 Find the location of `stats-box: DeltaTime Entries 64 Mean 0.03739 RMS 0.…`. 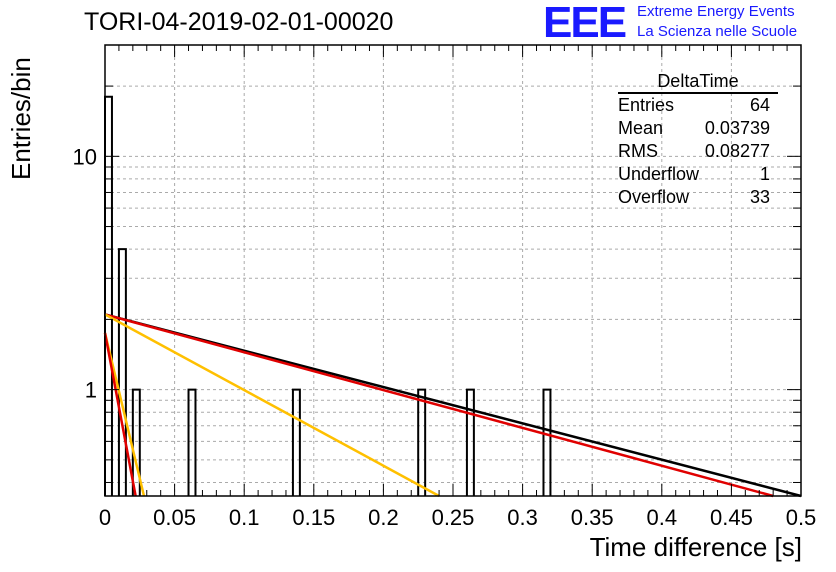

stats-box: DeltaTime Entries 64 Mean 0.03739 RMS 0.… is located at coordinates (694, 139).